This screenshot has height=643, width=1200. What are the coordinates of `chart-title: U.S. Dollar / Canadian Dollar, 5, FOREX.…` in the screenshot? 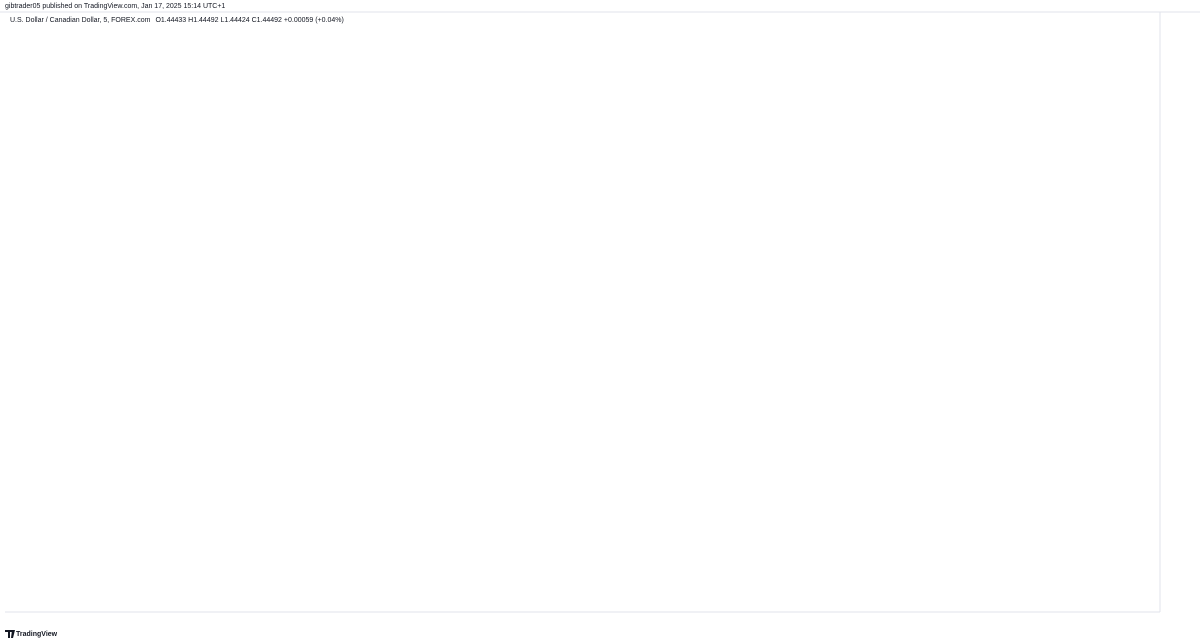 It's located at (80, 20).